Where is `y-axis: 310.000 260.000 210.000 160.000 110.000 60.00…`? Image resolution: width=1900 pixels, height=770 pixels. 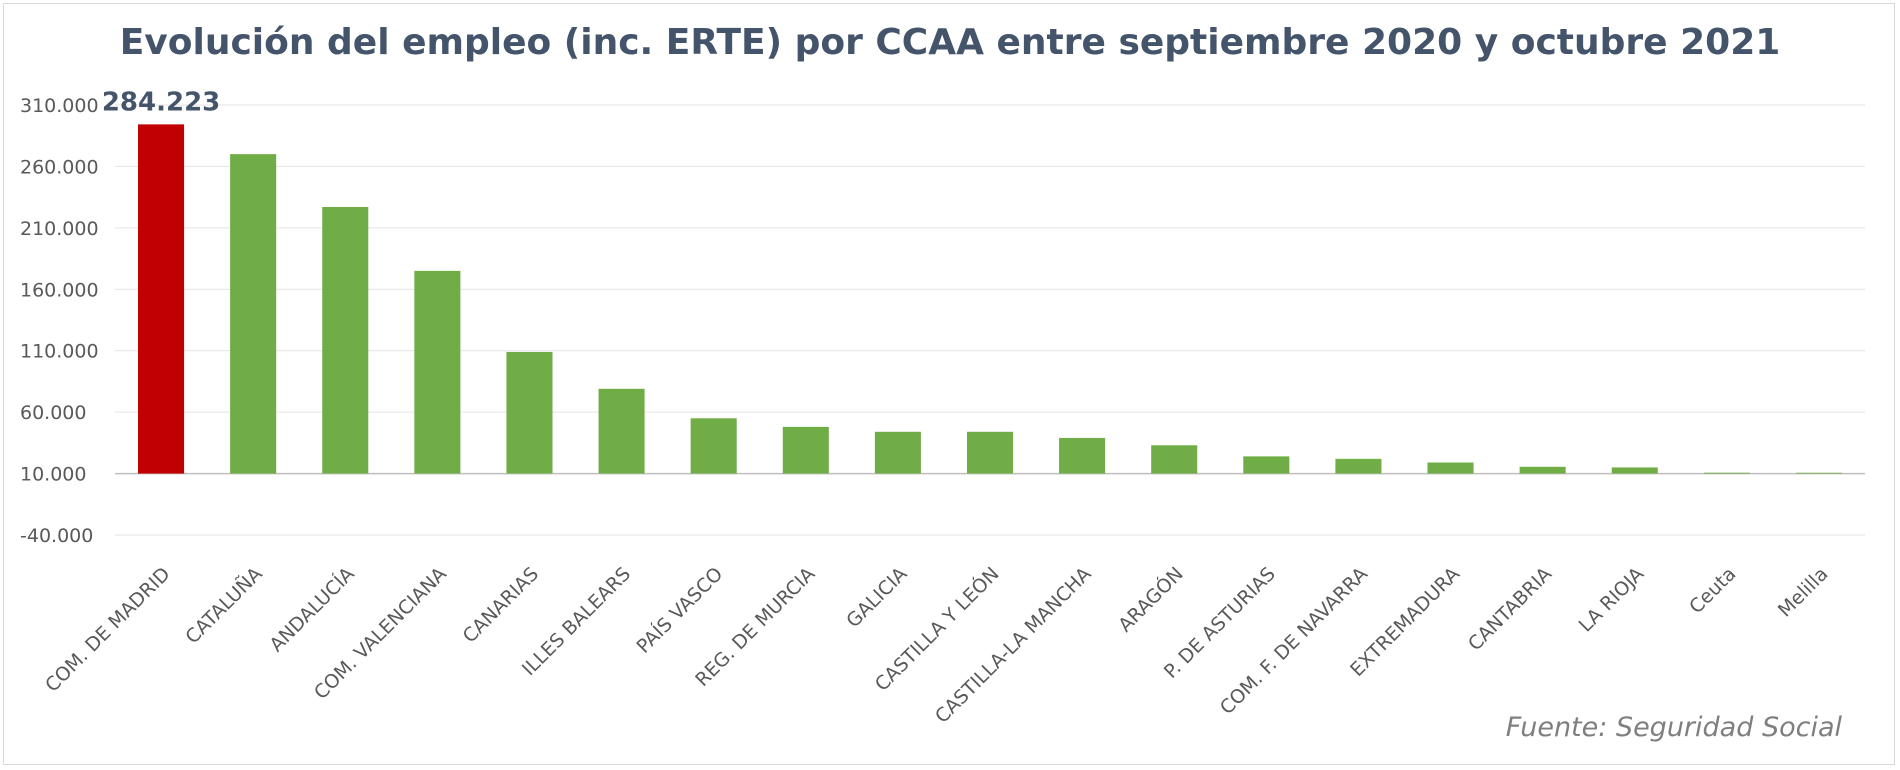 y-axis: 310.000 260.000 210.000 160.000 110.000 60.00… is located at coordinates (59, 321).